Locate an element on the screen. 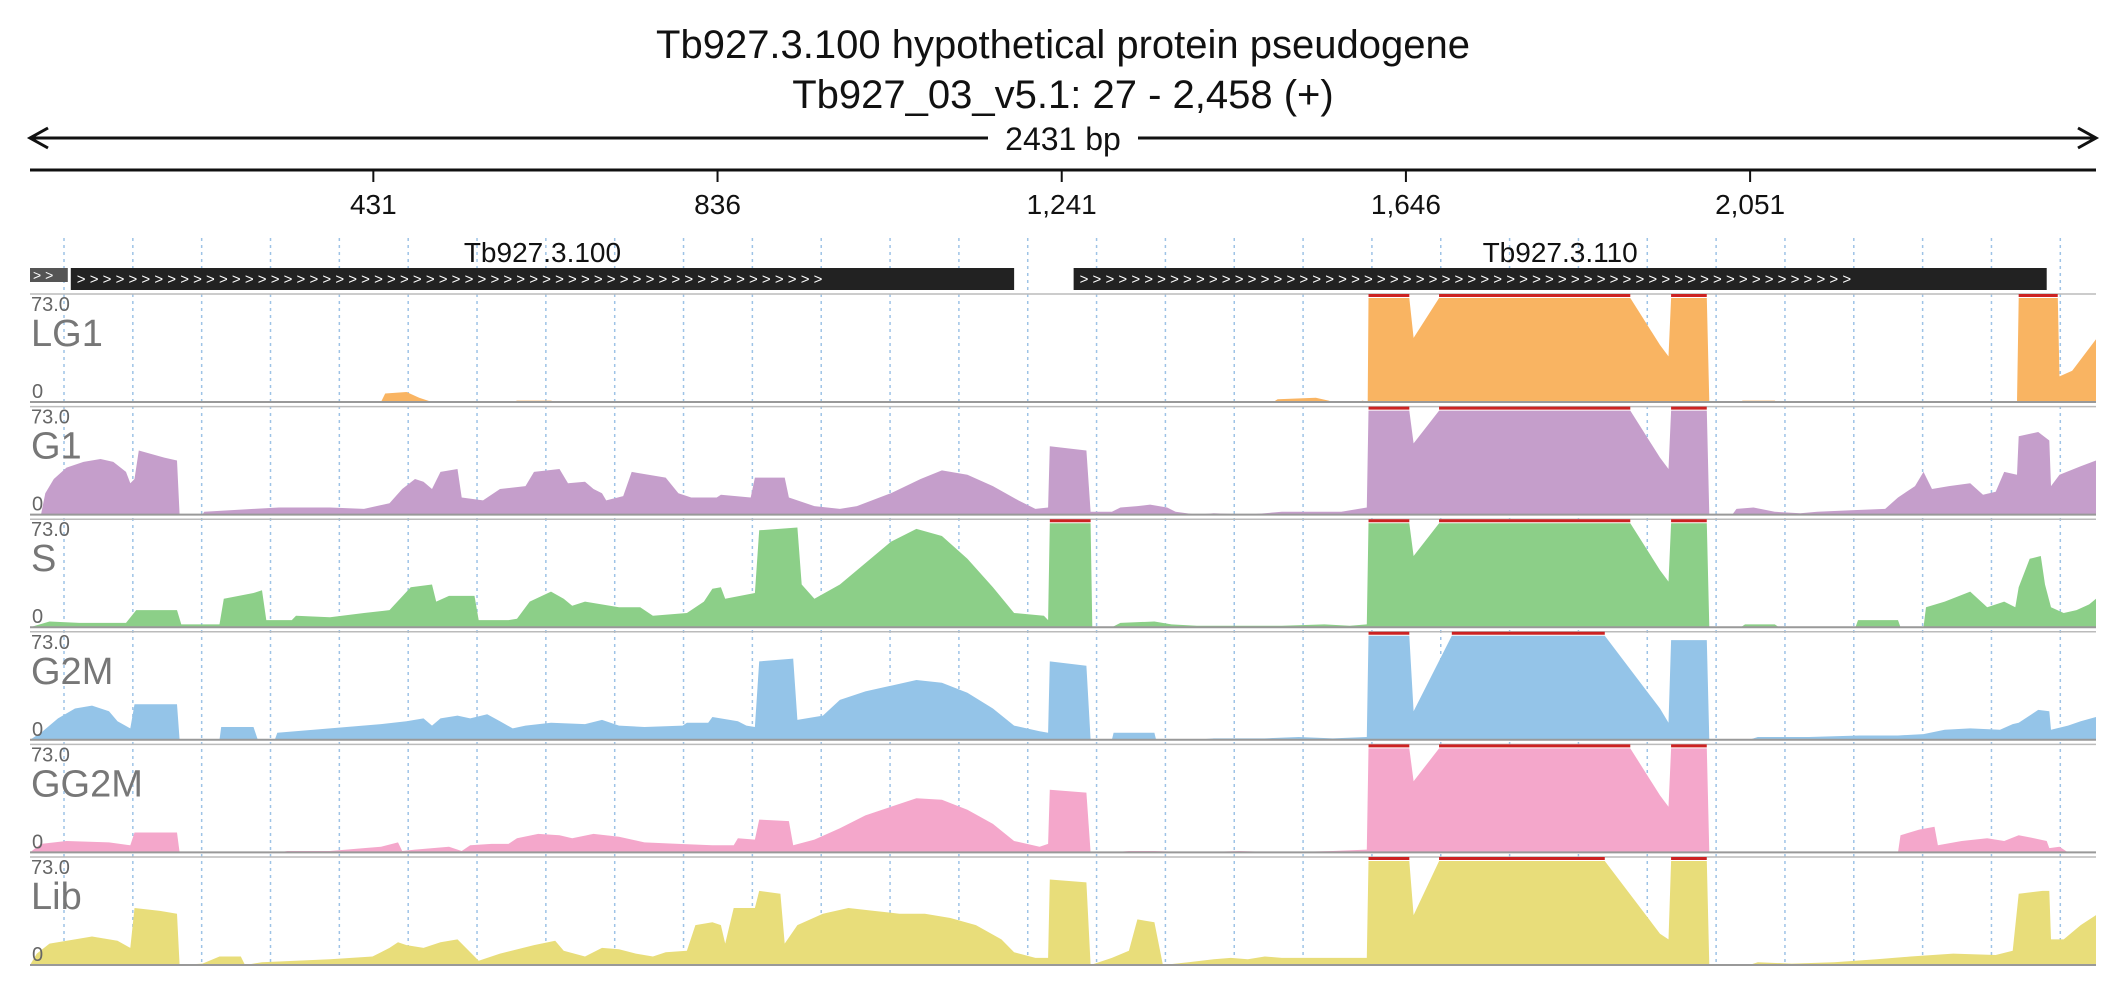 The height and width of the screenshot is (1000, 2126). track-name: S is located at coordinates (43, 559).